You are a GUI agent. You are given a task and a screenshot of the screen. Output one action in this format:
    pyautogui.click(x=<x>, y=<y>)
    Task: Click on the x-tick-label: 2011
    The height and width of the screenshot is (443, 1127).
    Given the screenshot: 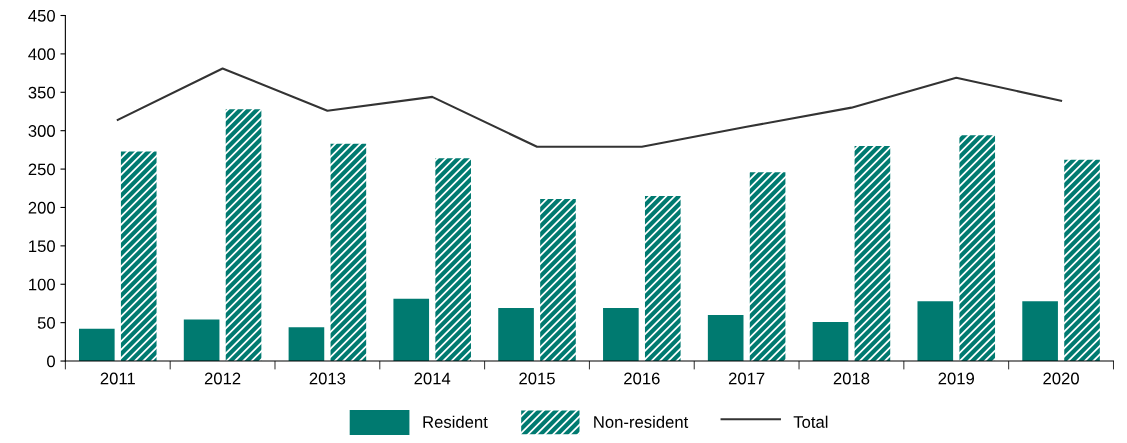 What is the action you would take?
    pyautogui.click(x=117, y=378)
    